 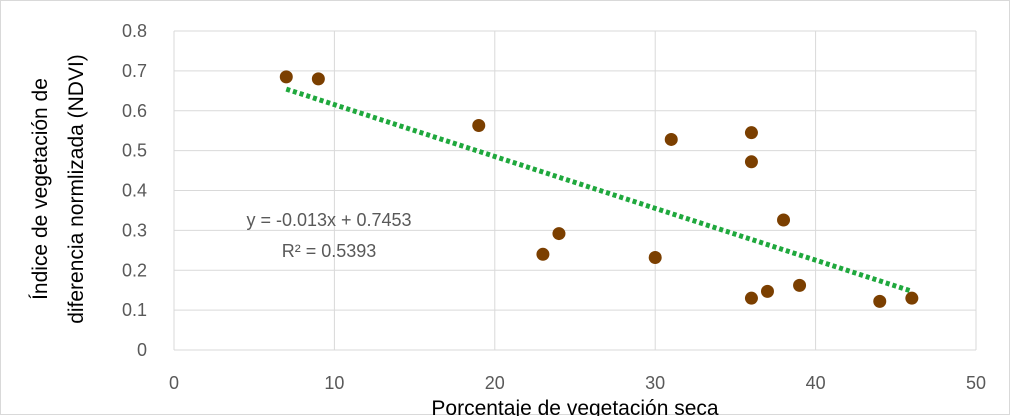 I want to click on x-tick-label: 40, so click(x=816, y=383).